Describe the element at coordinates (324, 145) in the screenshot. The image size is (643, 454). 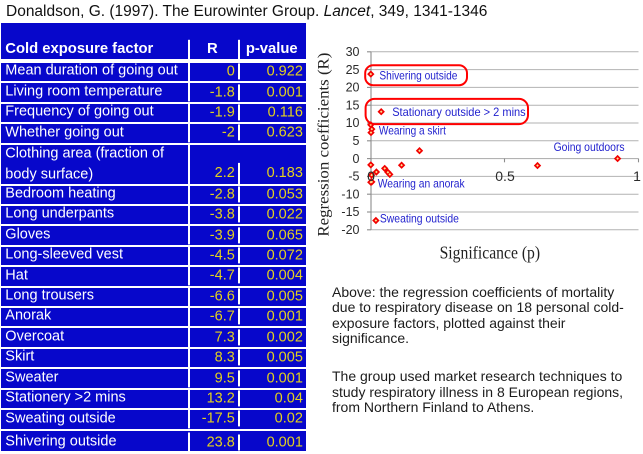
I see `svg-text: Regression coefficients (R)` at that location.